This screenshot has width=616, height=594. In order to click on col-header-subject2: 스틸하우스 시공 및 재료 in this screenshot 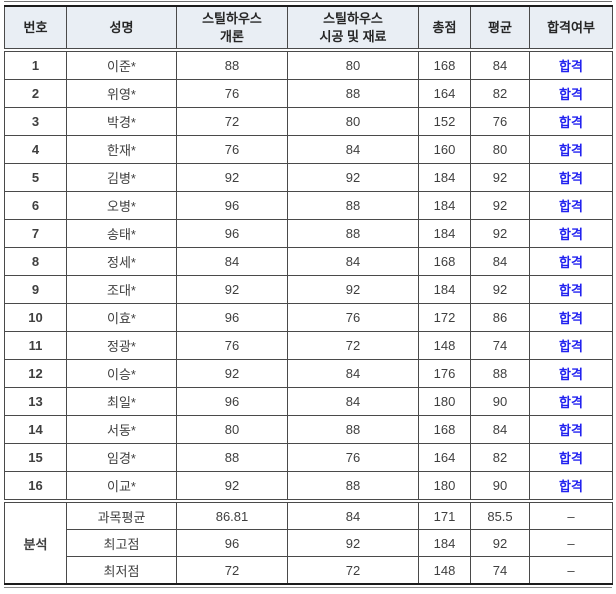, I will do `click(353, 28)`.